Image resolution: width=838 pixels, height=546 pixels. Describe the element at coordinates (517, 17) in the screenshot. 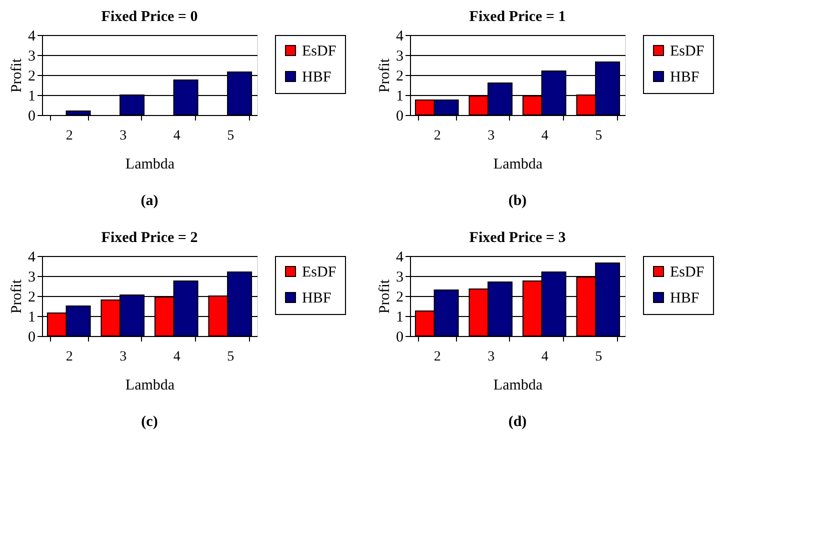

I see `chart-title: Fixed Price = 1` at that location.